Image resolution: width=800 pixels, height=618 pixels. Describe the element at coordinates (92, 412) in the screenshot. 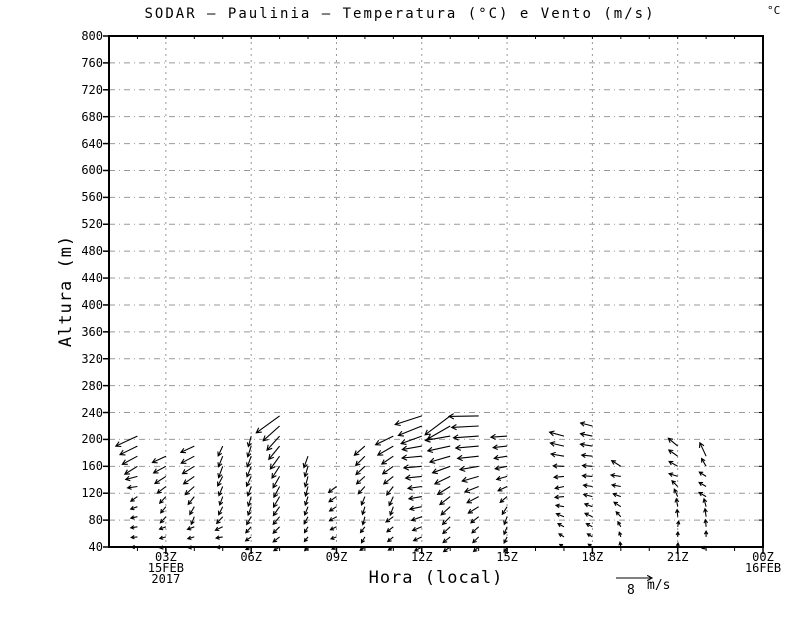

I see `y-tick-label: 240` at that location.